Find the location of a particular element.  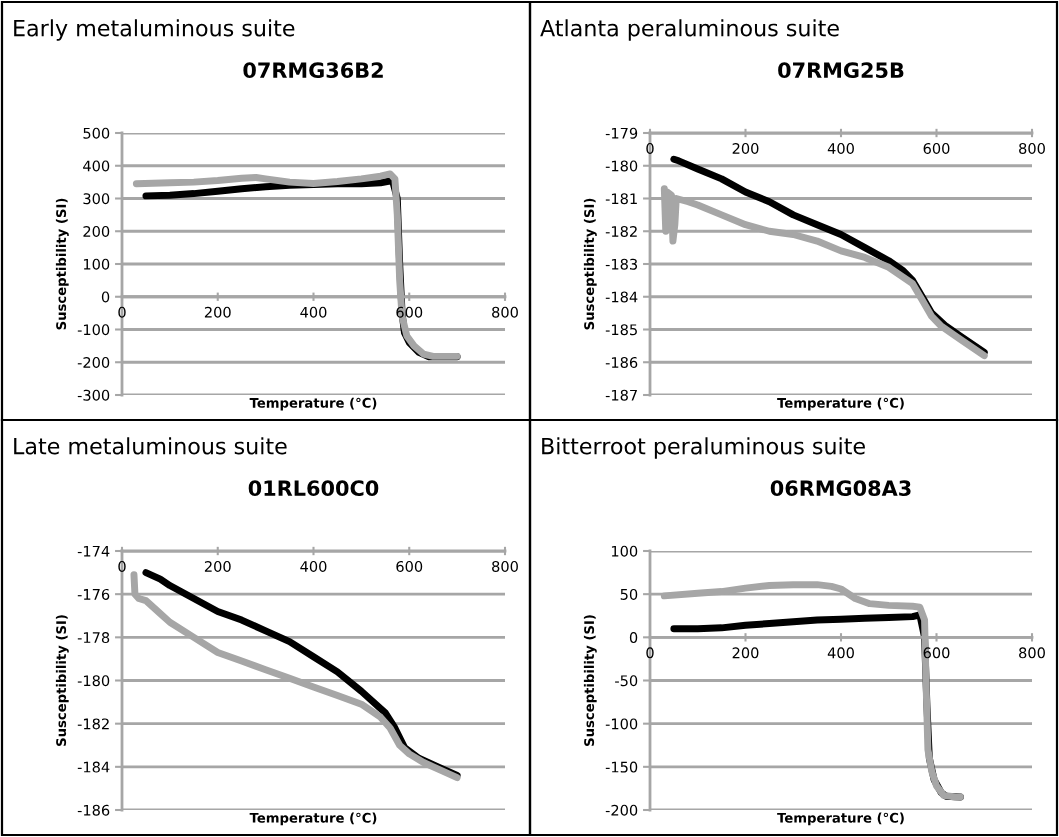

chart-title: Late metaluminous suite is located at coordinates (150, 446).